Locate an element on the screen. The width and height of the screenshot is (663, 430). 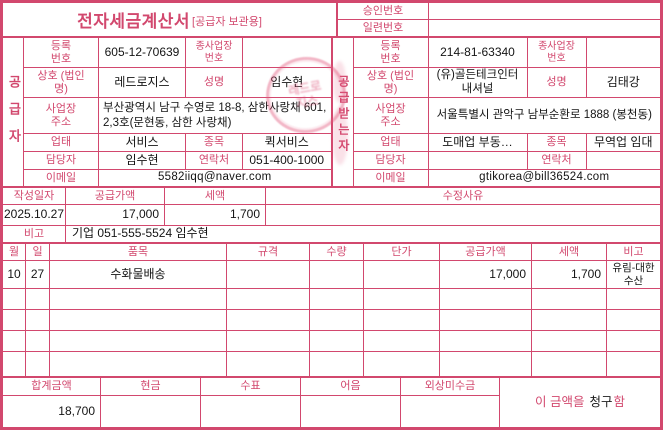
supplier-biz-item: 퀵서비스 is located at coordinates (287, 142).